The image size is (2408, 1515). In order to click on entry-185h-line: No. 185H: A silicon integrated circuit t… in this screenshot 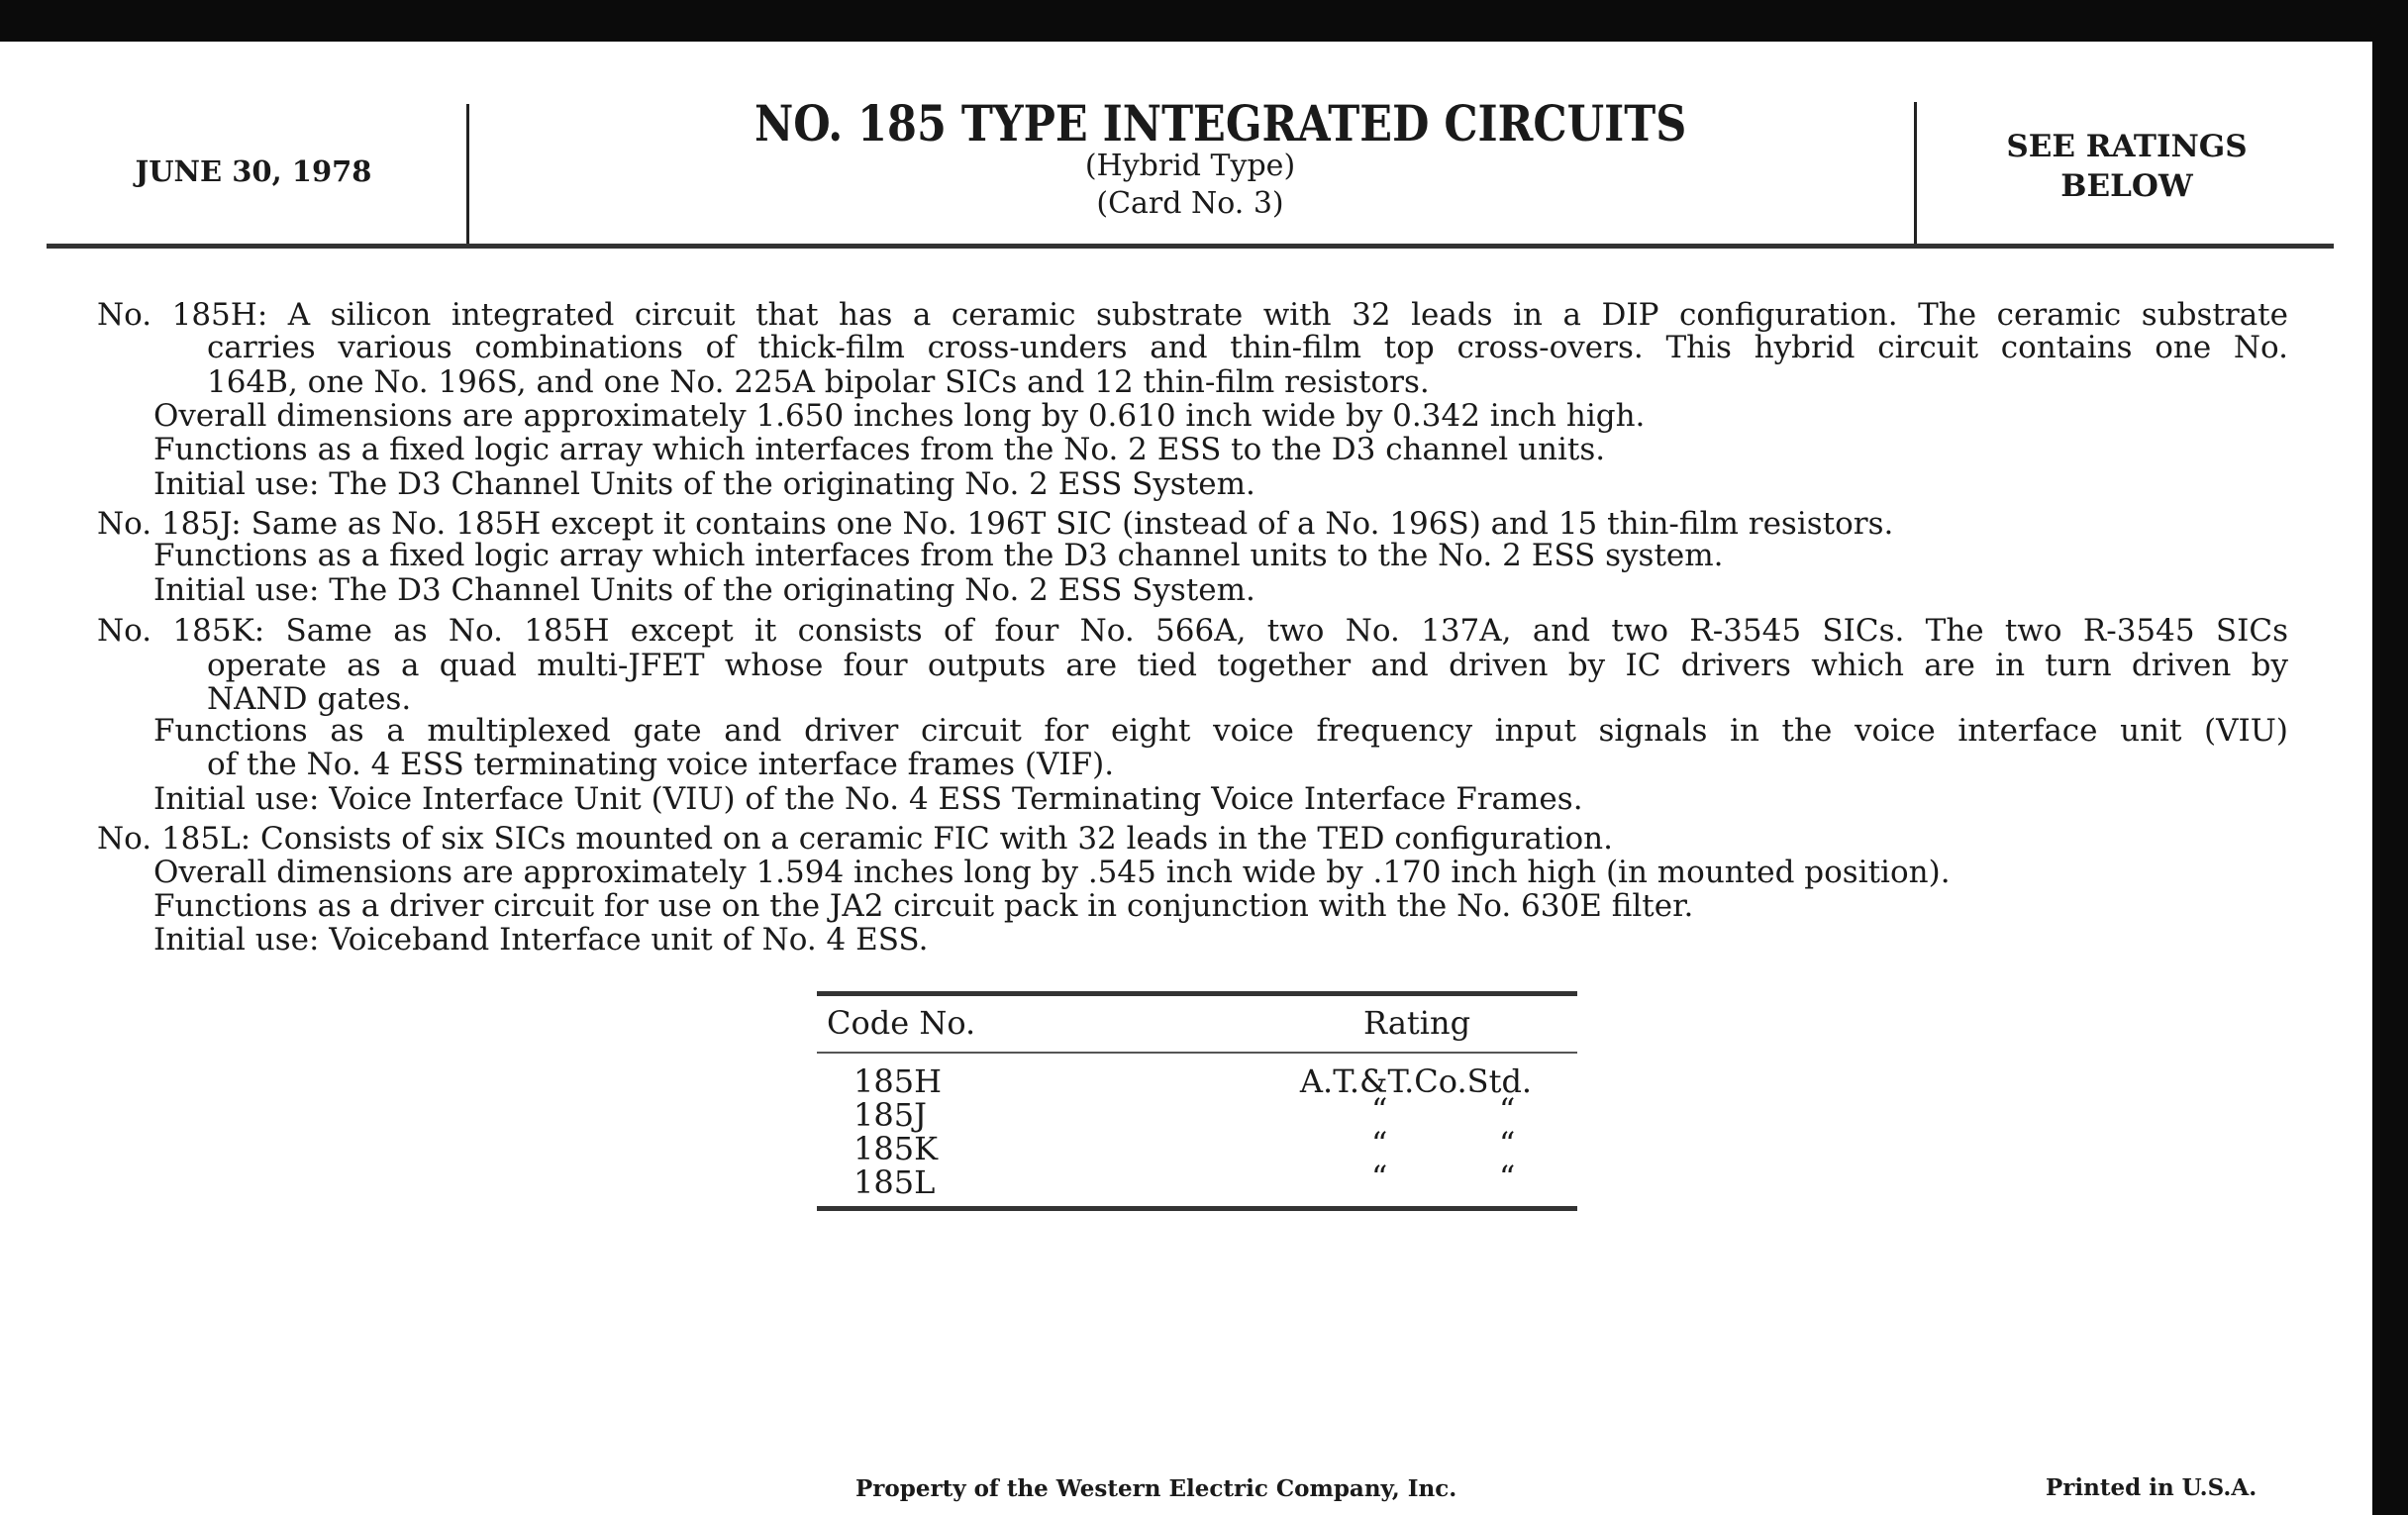, I will do `click(1192, 315)`.